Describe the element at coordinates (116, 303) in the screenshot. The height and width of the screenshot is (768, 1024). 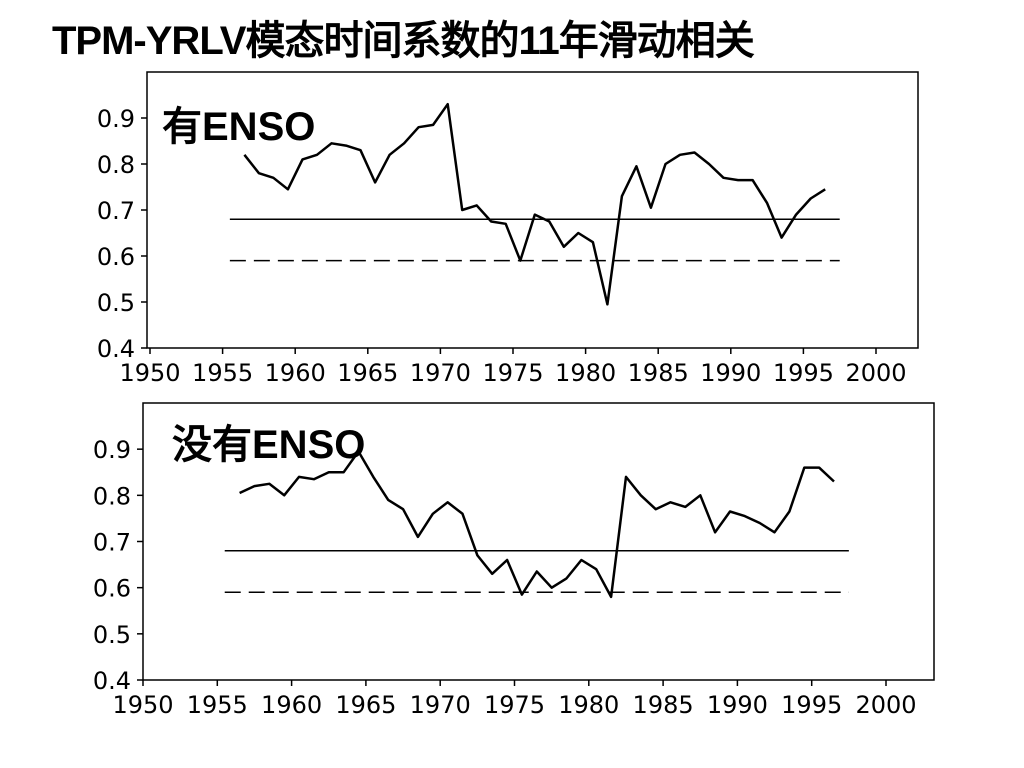
I see `panel-1-ytick-label: 0.5` at that location.